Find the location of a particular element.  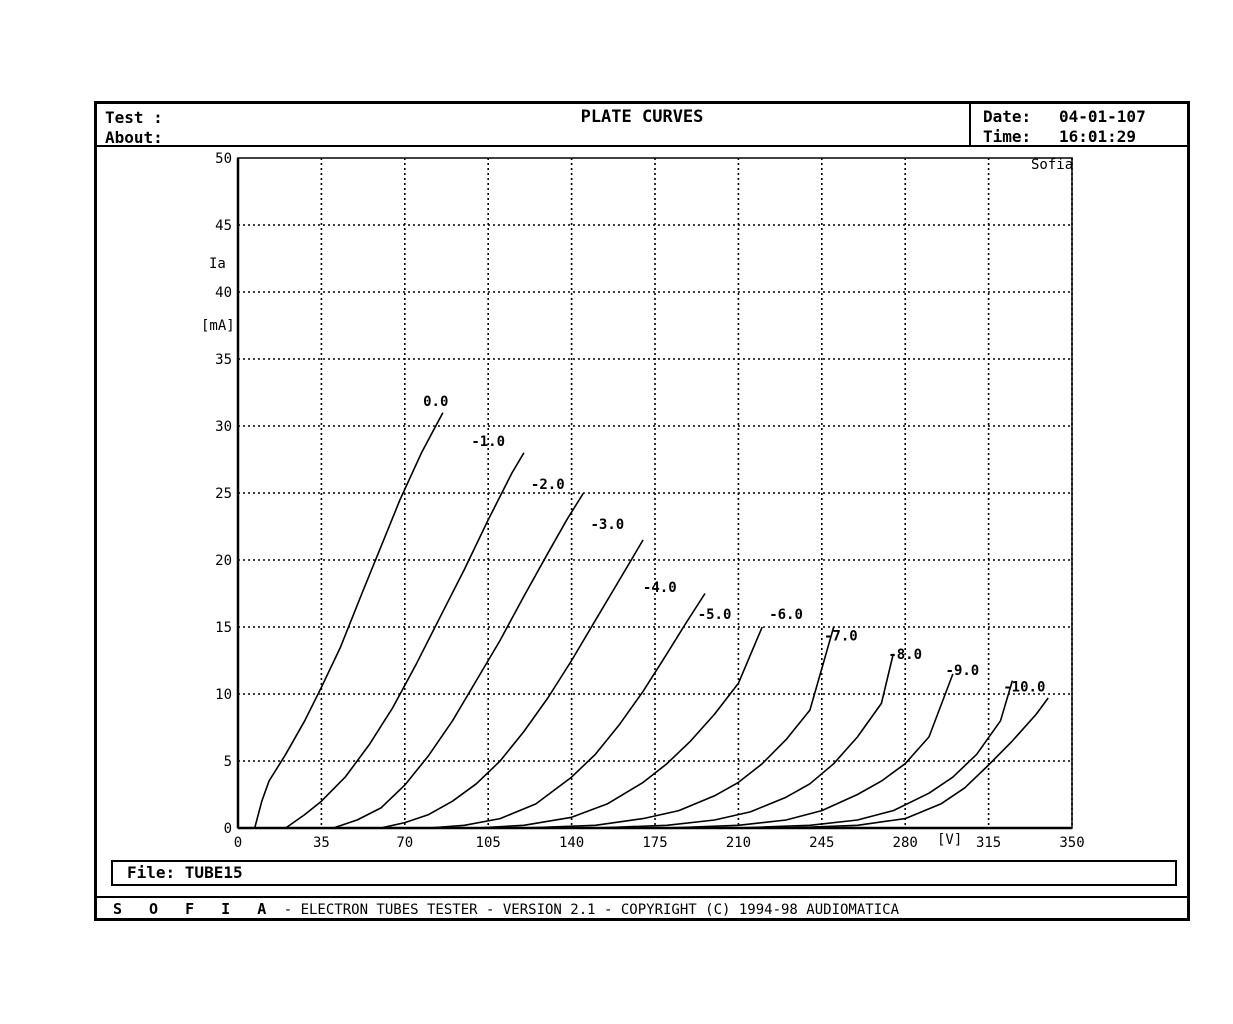

curve-label: -6.0 is located at coordinates (786, 615).